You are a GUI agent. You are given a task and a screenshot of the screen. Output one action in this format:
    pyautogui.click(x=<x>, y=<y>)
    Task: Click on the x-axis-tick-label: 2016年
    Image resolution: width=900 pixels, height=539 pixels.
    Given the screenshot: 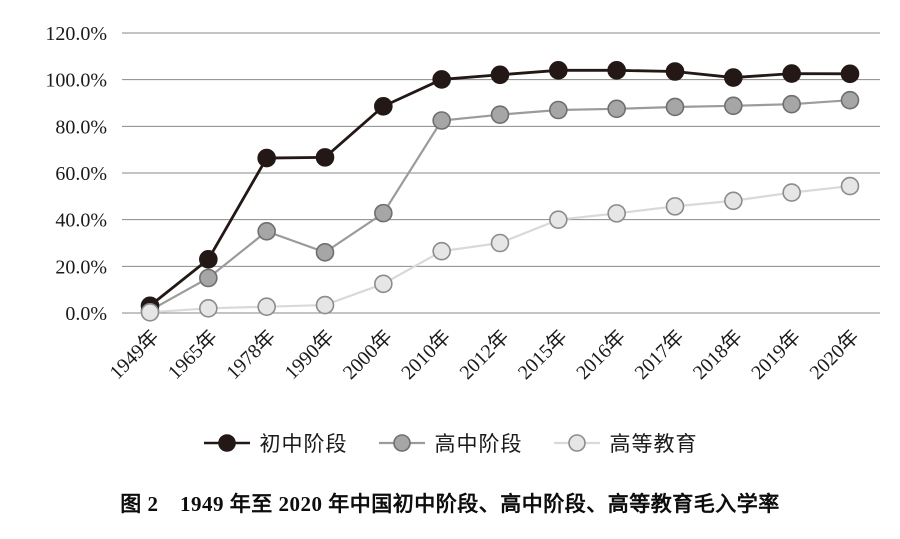 What is the action you would take?
    pyautogui.click(x=601, y=354)
    